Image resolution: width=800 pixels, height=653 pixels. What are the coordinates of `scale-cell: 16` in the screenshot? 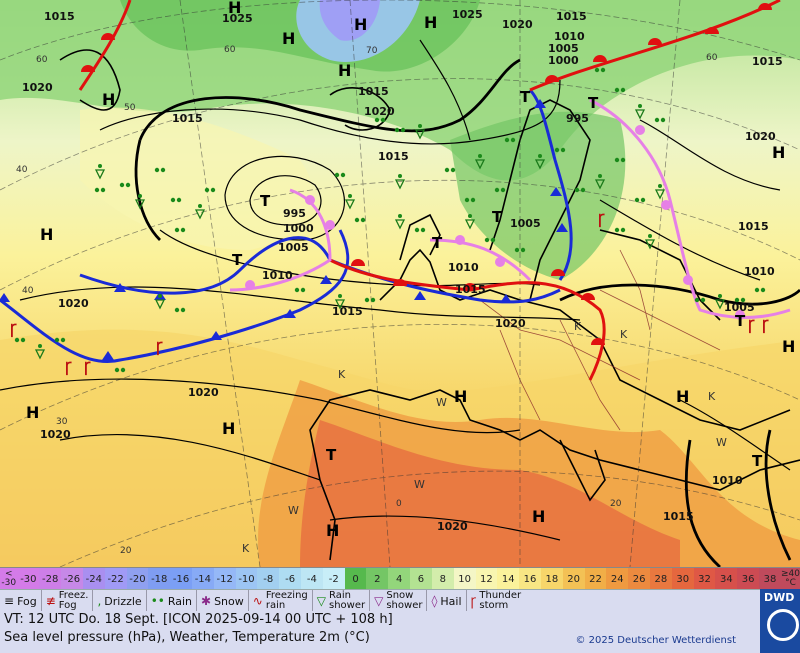 It's located at (530, 579).